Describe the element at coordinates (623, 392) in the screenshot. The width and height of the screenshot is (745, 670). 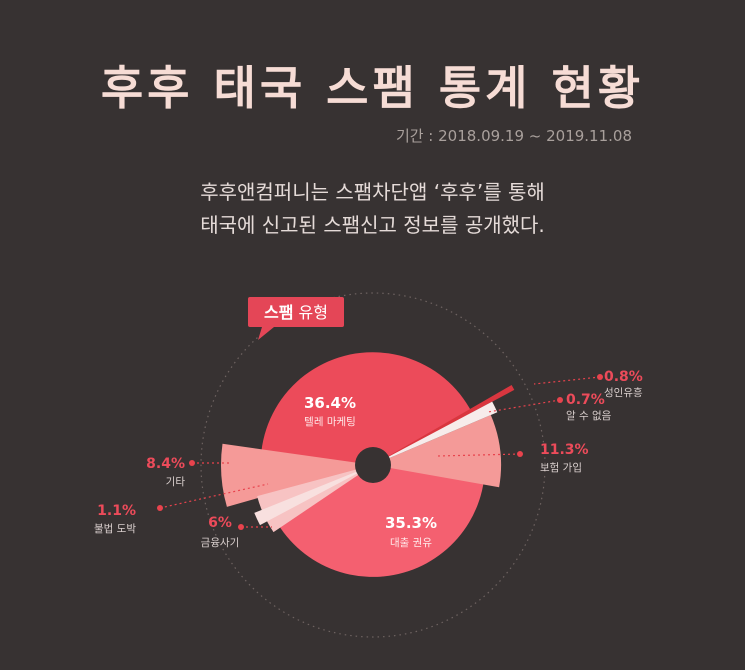
I see `category-label-5: 성인유흥` at that location.